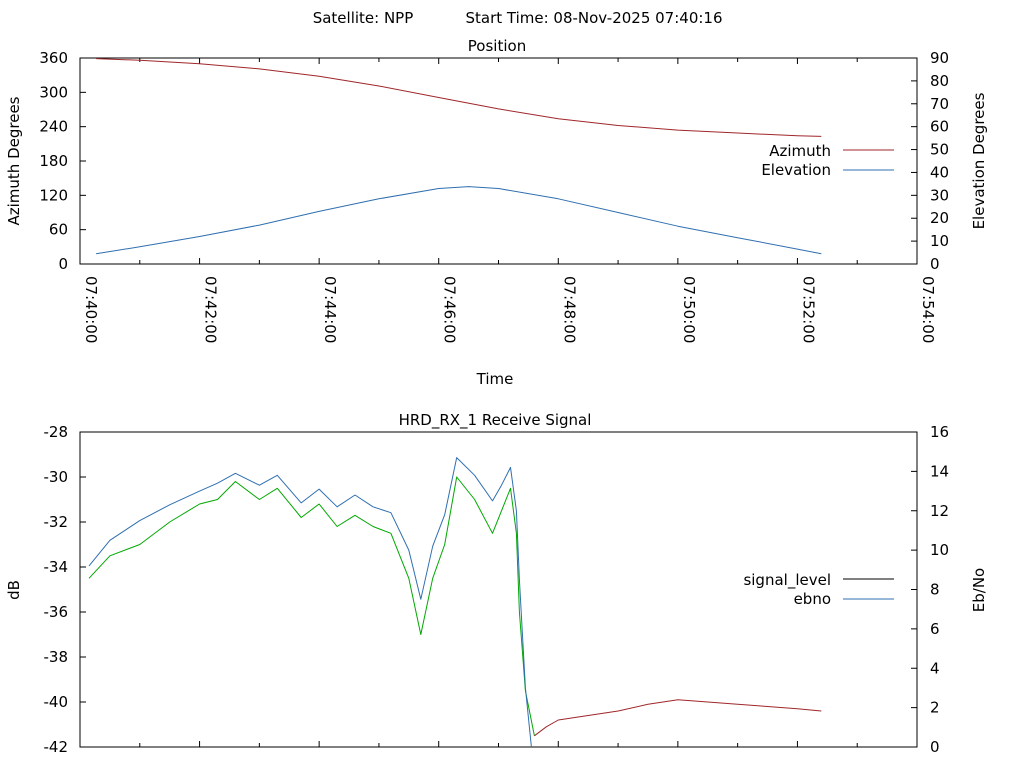 The image size is (1024, 768). What do you see at coordinates (979, 160) in the screenshot?
I see `position-y2-axis-label: Elevation Degrees` at bounding box center [979, 160].